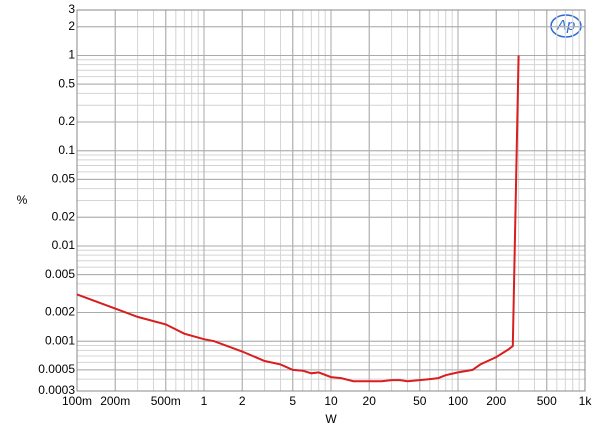 The image size is (600, 436). Describe the element at coordinates (64, 179) in the screenshot. I see `y-tick-label: 0.05` at that location.